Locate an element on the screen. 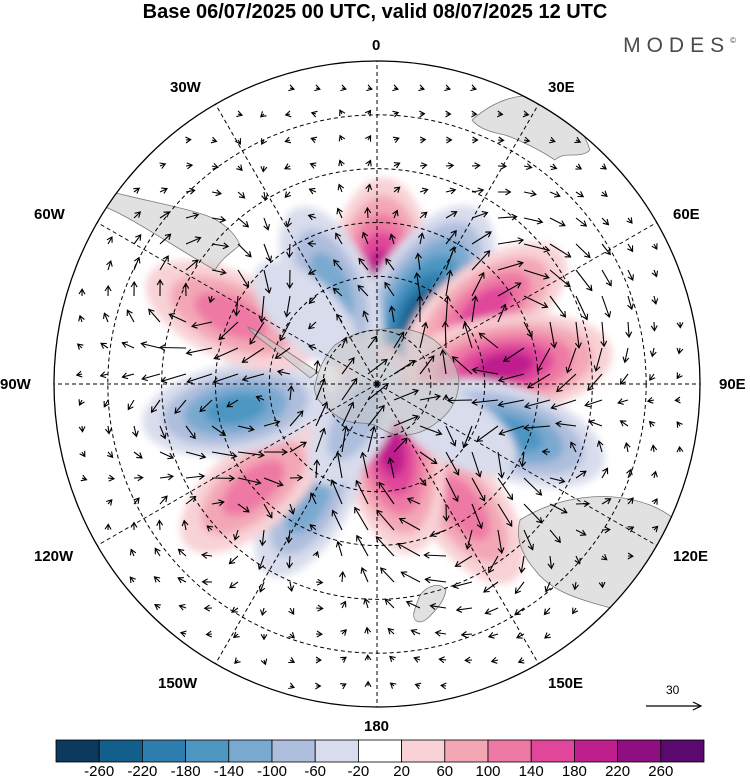 The image size is (750, 783). colorbar-tick-label: 60 is located at coordinates (445, 771).